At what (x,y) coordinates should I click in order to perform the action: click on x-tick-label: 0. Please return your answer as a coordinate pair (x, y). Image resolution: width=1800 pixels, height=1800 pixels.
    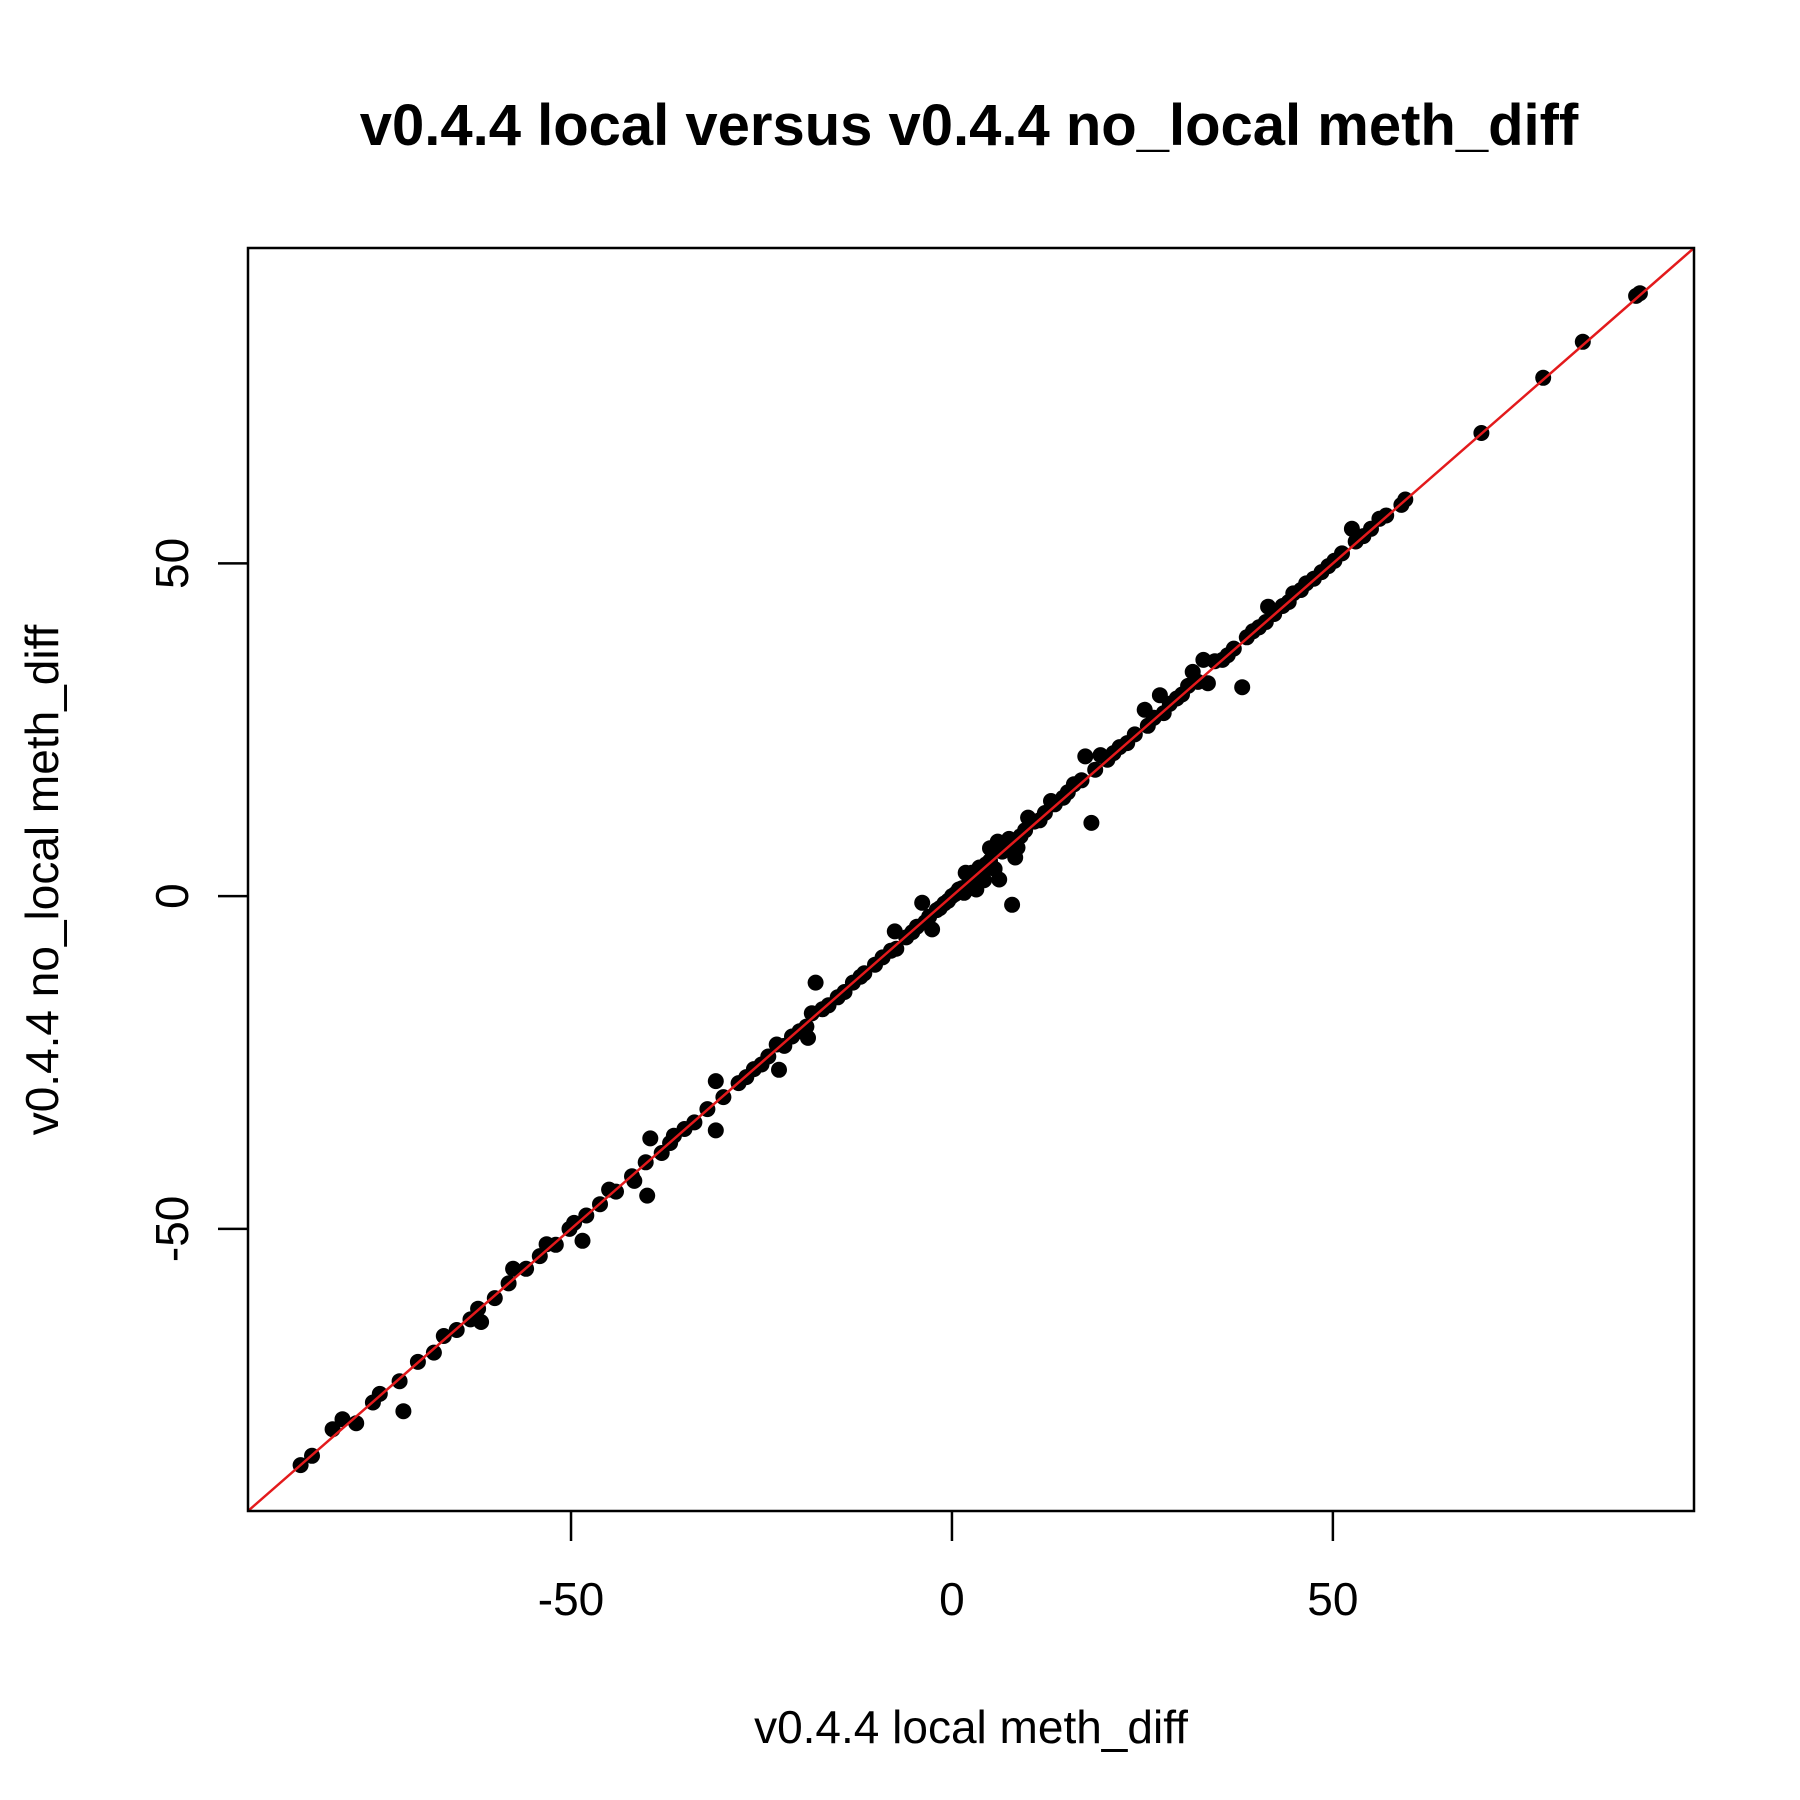
    Looking at the image, I should click on (952, 1599).